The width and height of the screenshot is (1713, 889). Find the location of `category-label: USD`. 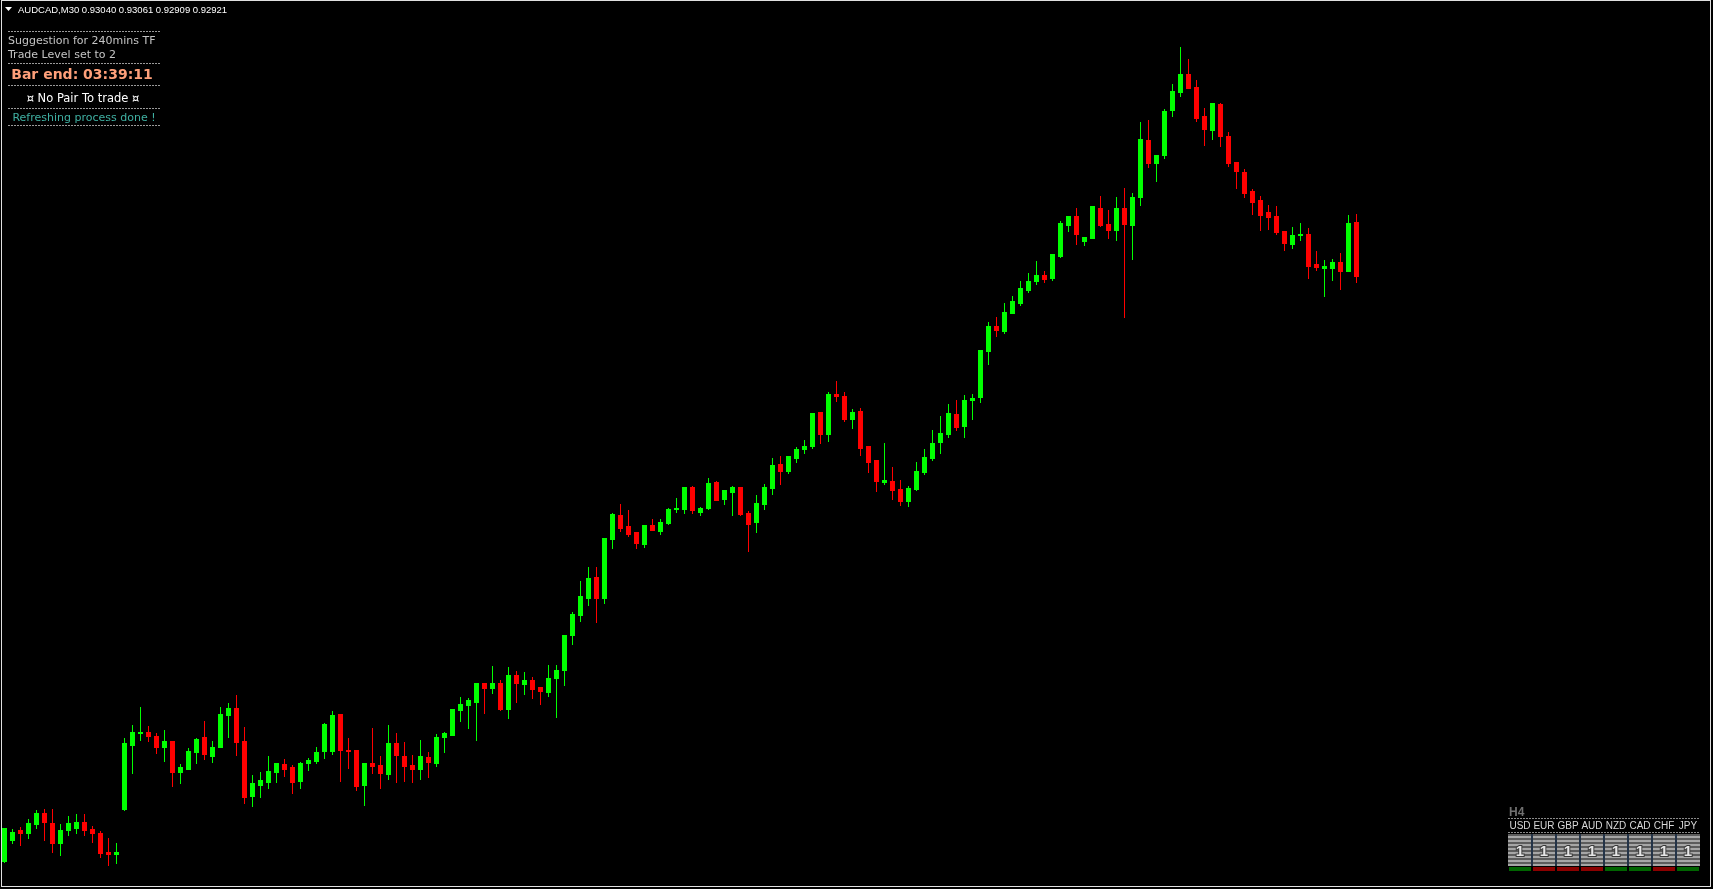

category-label: USD is located at coordinates (1520, 825).